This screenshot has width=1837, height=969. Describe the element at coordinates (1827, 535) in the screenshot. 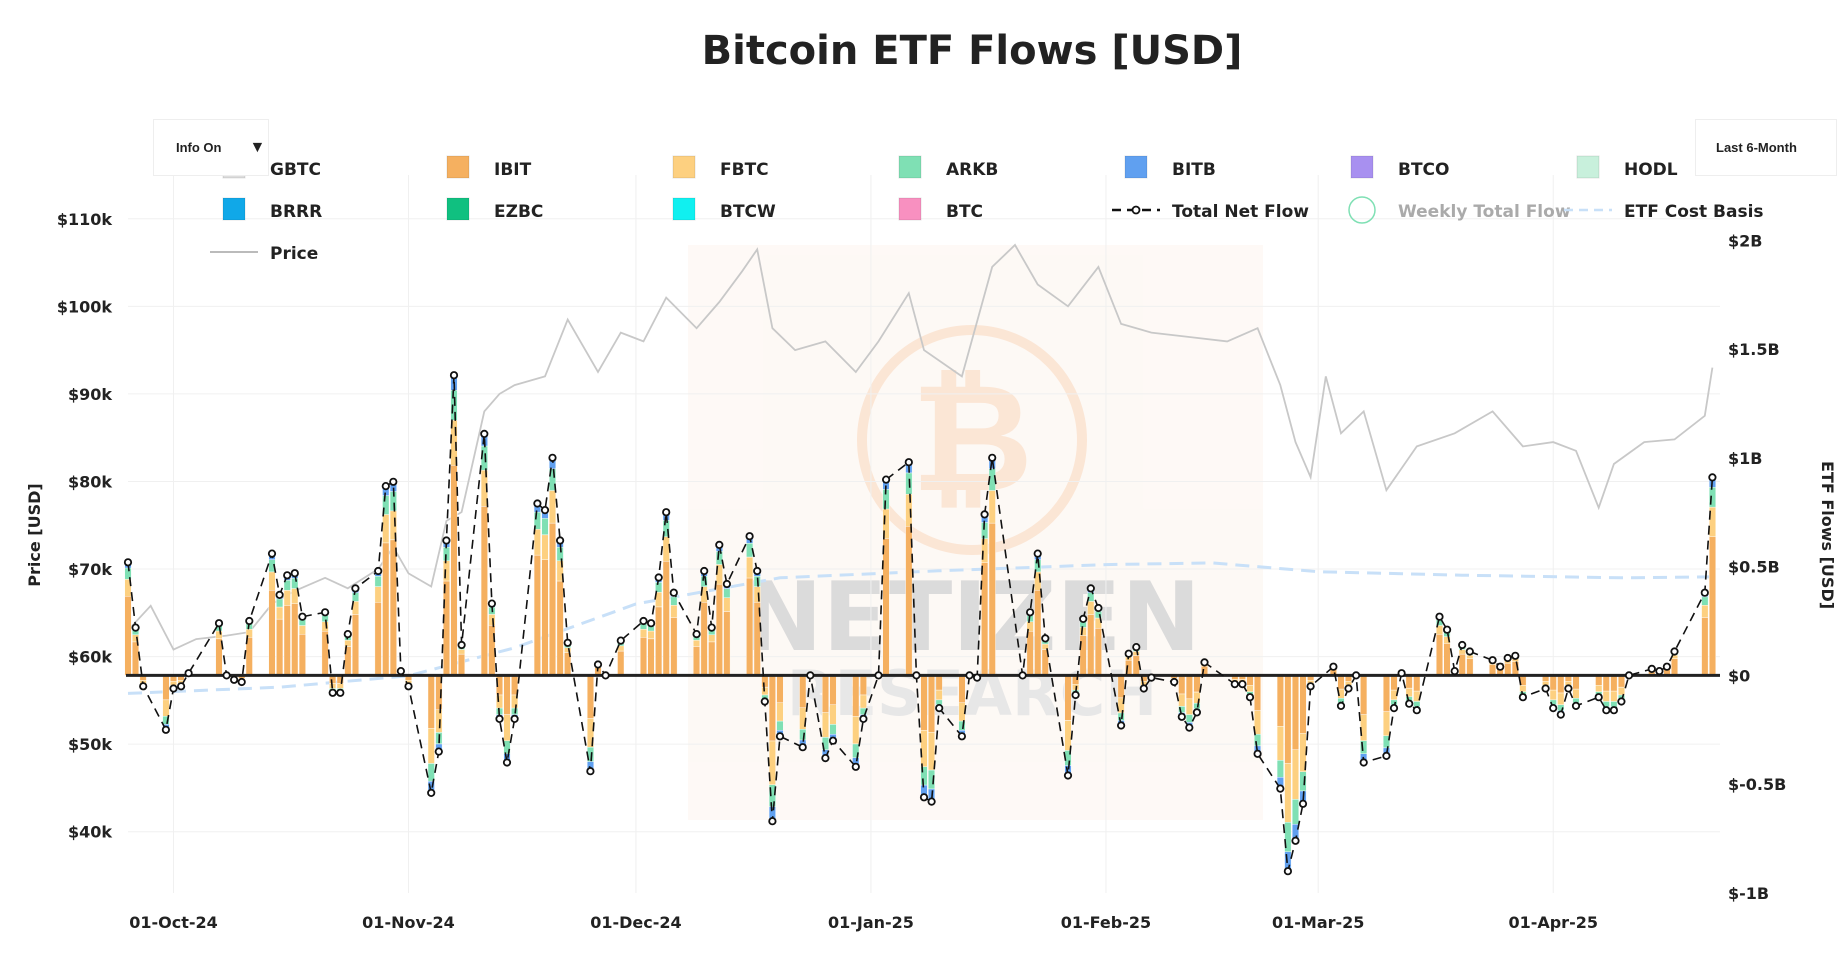

I see `y-right-axis-label: ETF Flows [USD]` at that location.